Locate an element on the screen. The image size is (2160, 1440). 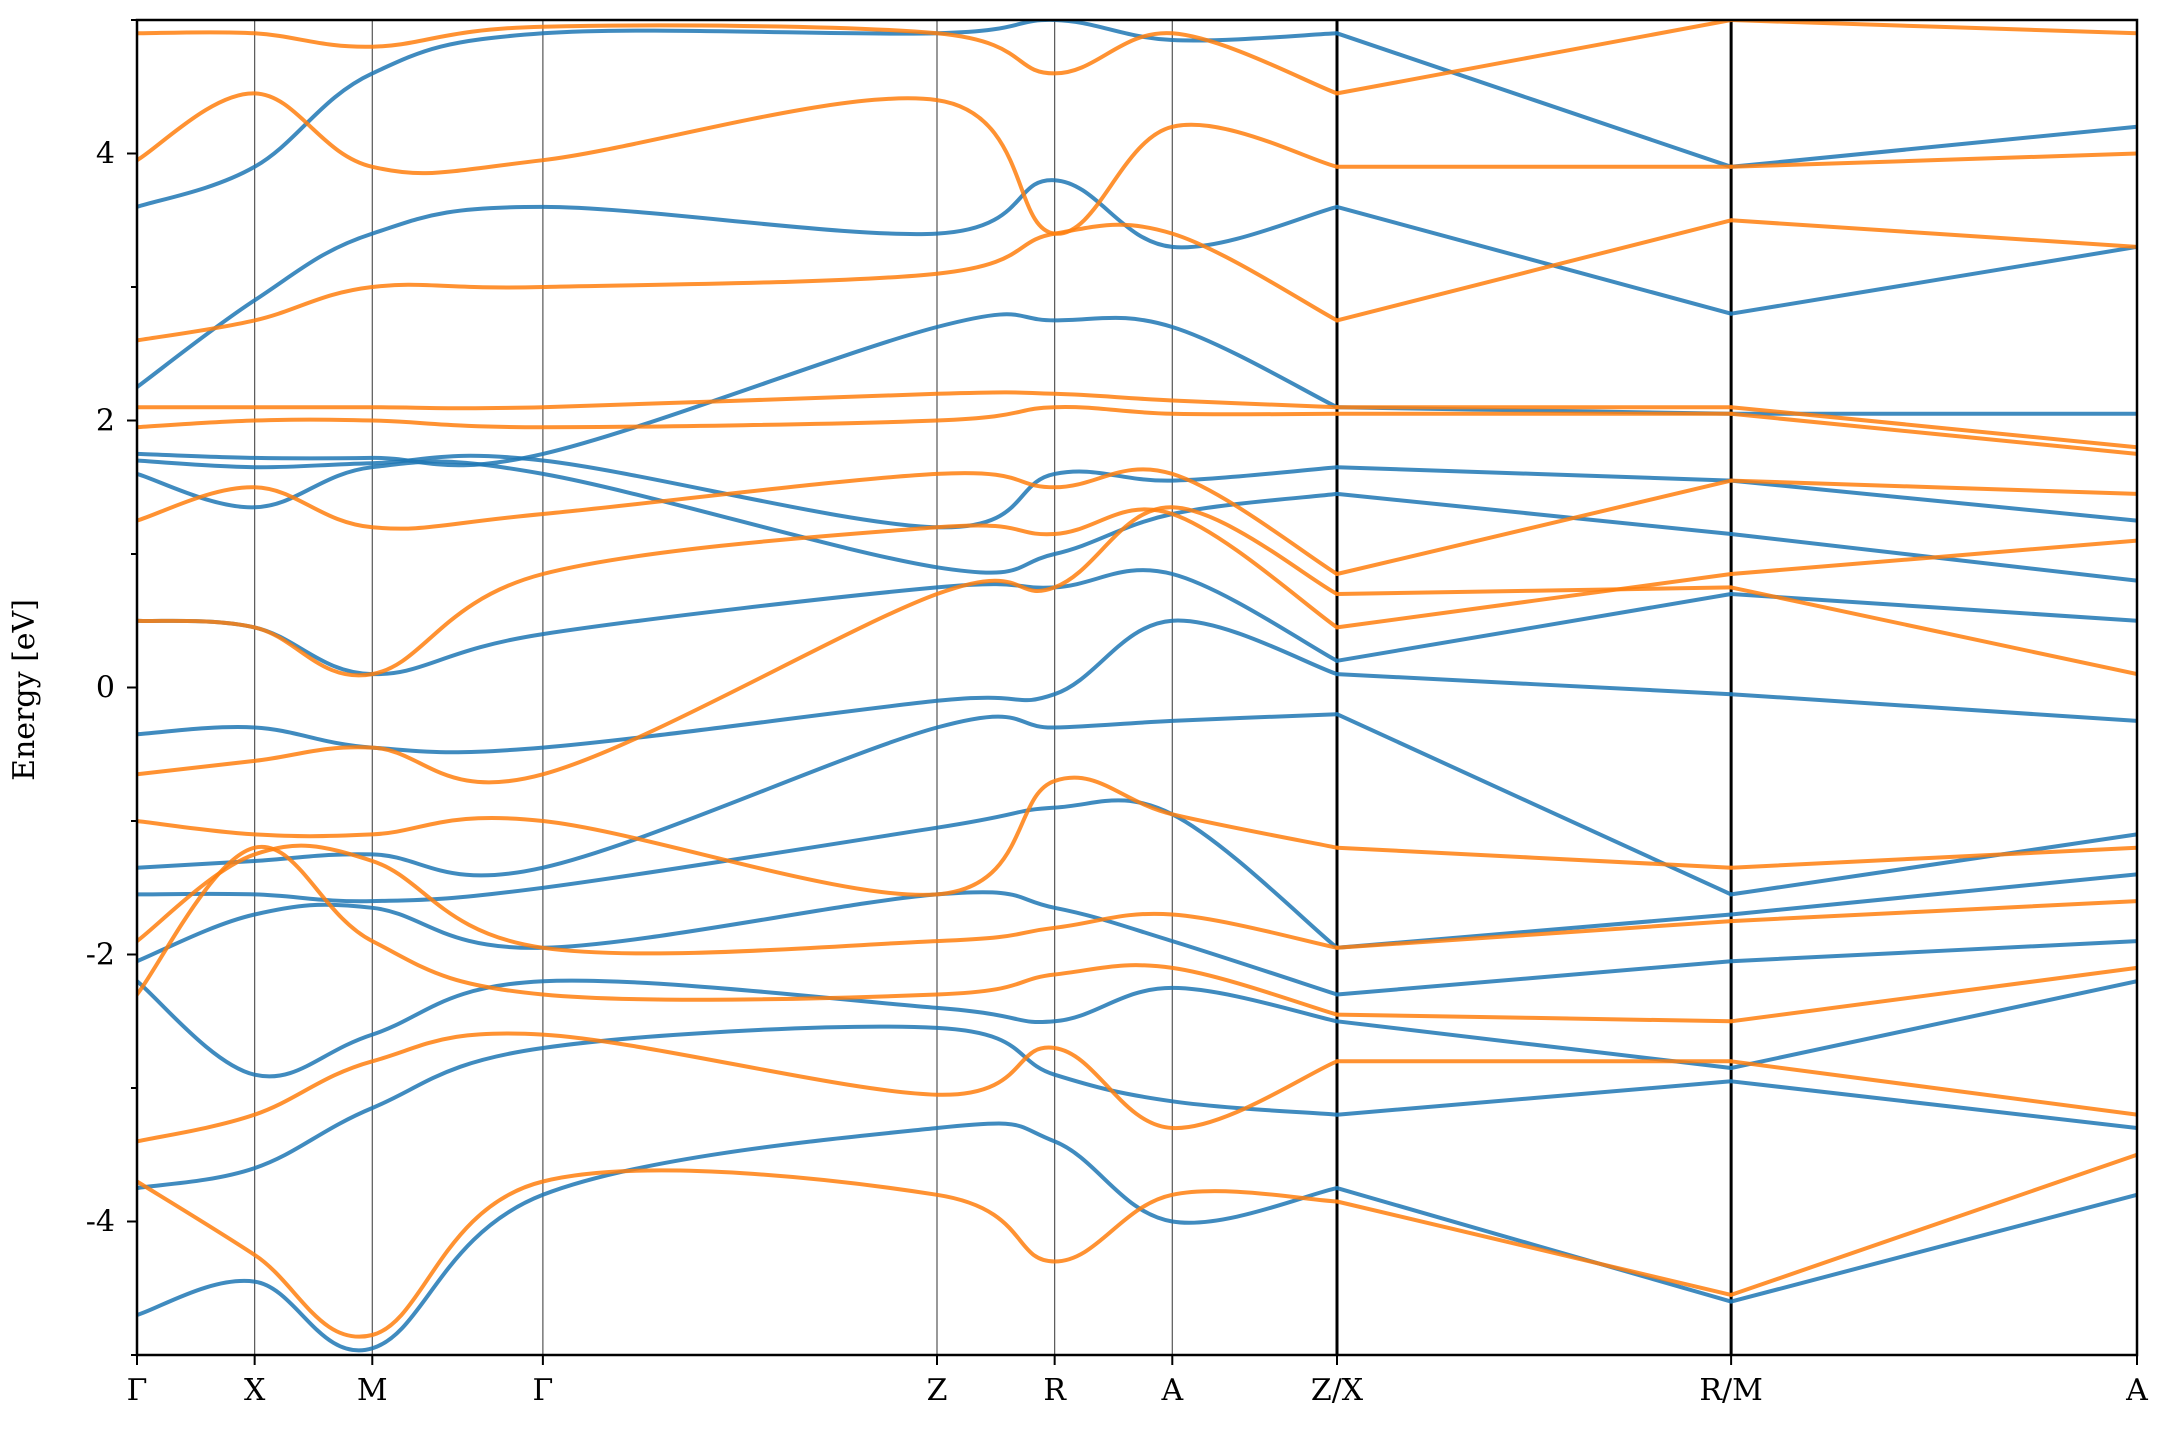
y-tick-label: 4 is located at coordinates (105, 154).